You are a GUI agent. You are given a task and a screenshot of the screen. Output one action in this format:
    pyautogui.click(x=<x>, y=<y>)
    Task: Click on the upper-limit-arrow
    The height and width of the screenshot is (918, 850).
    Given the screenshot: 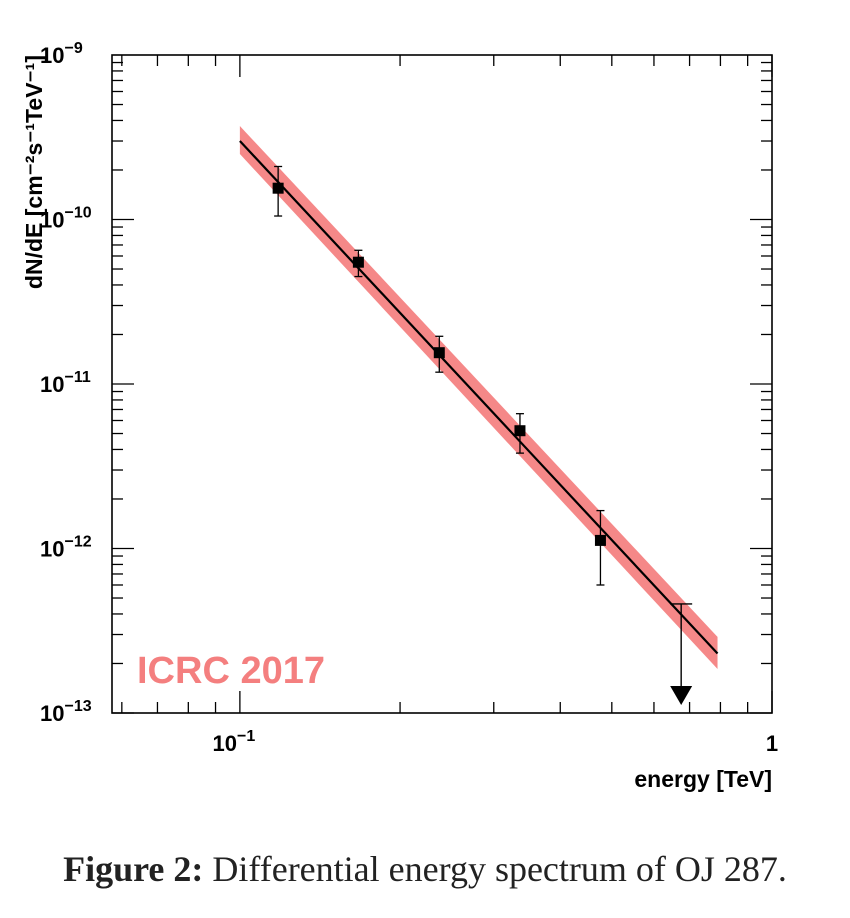 What is the action you would take?
    pyautogui.click(x=681, y=695)
    